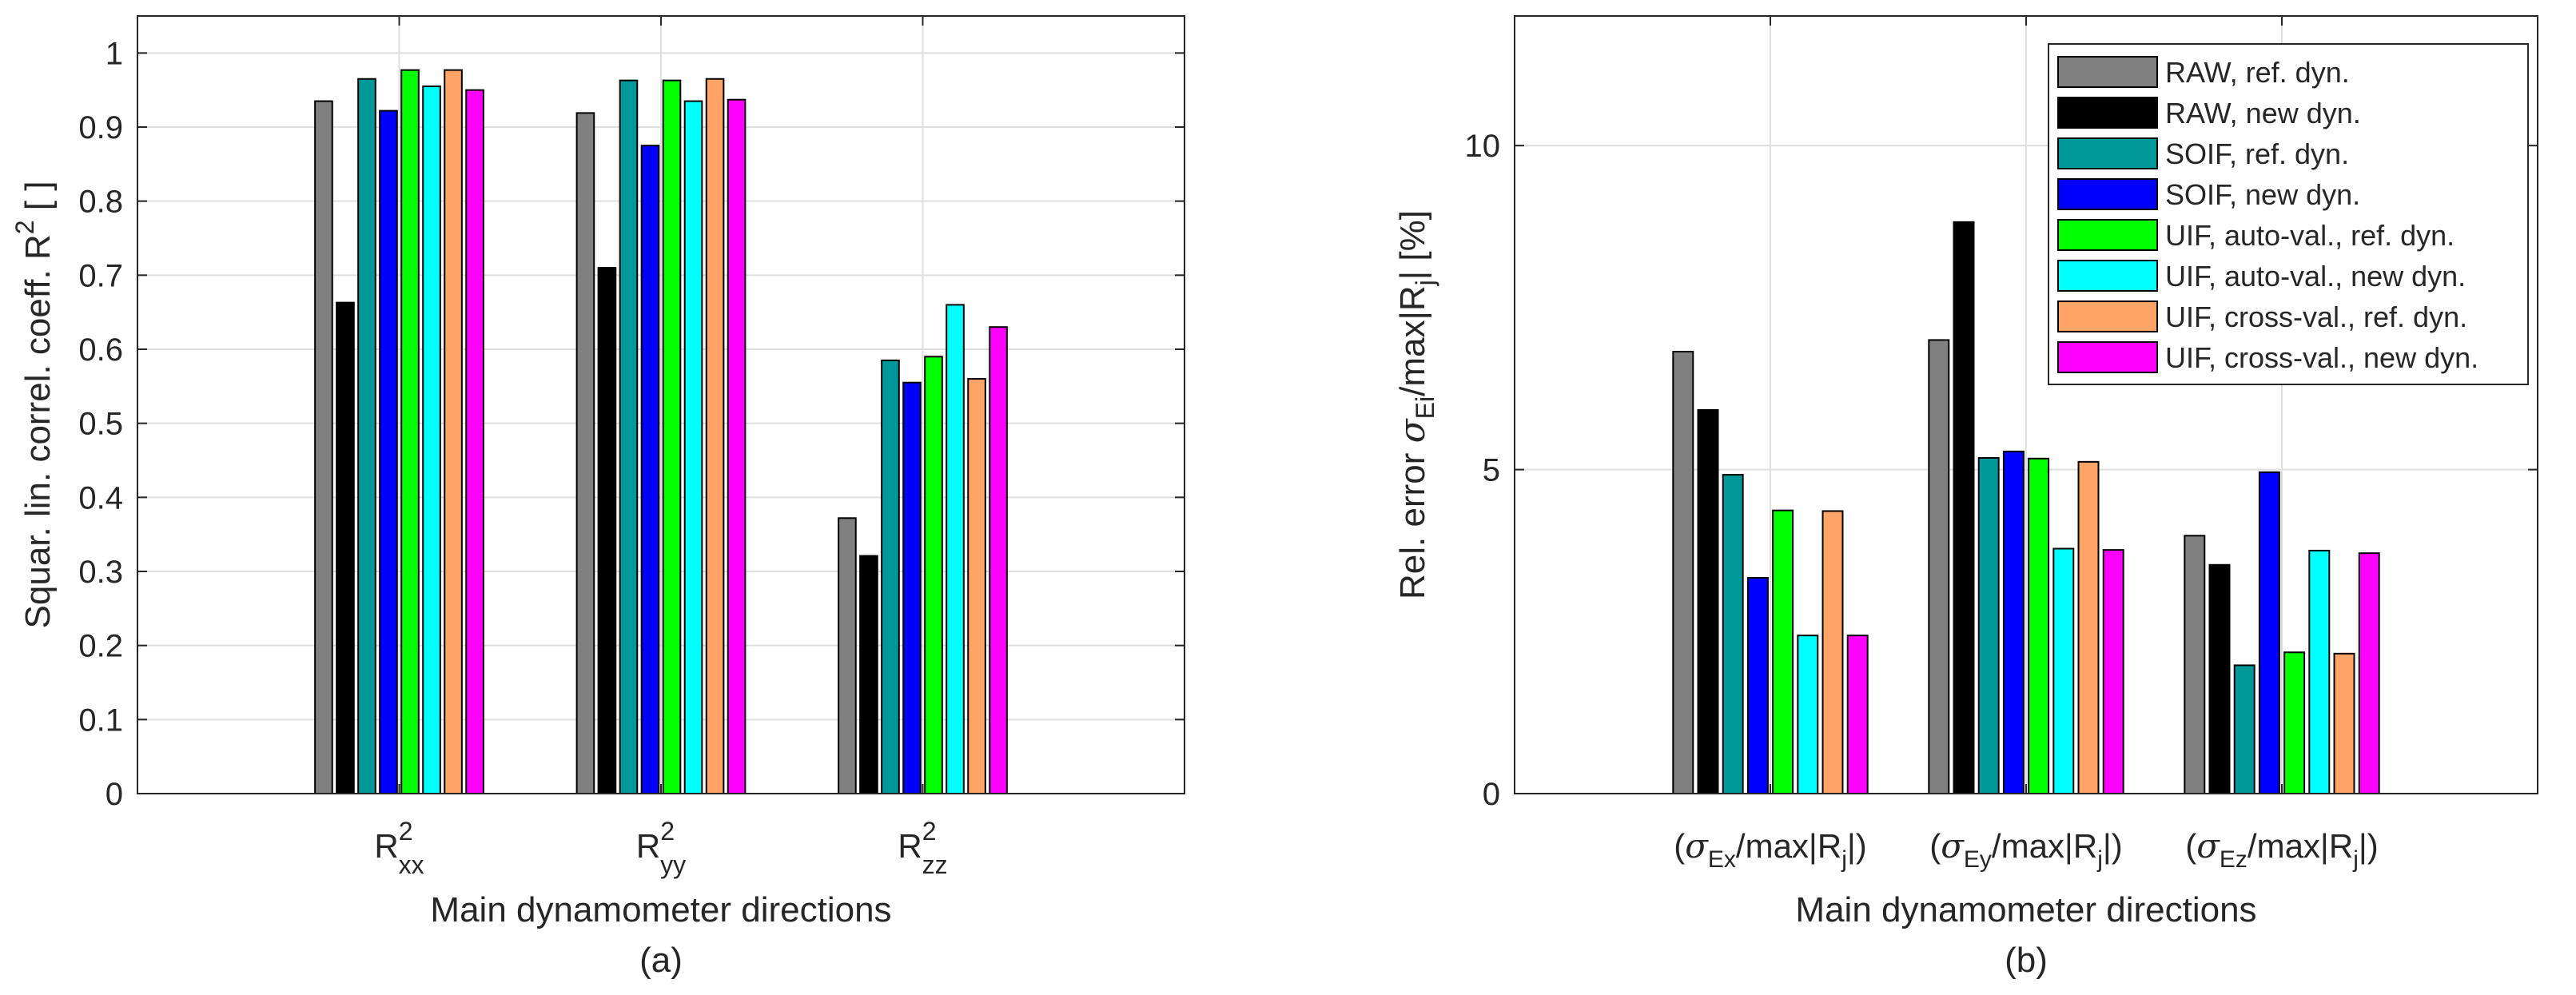 The height and width of the screenshot is (995, 2576). What do you see at coordinates (935, 864) in the screenshot?
I see `x-tick-label-sub: zz` at bounding box center [935, 864].